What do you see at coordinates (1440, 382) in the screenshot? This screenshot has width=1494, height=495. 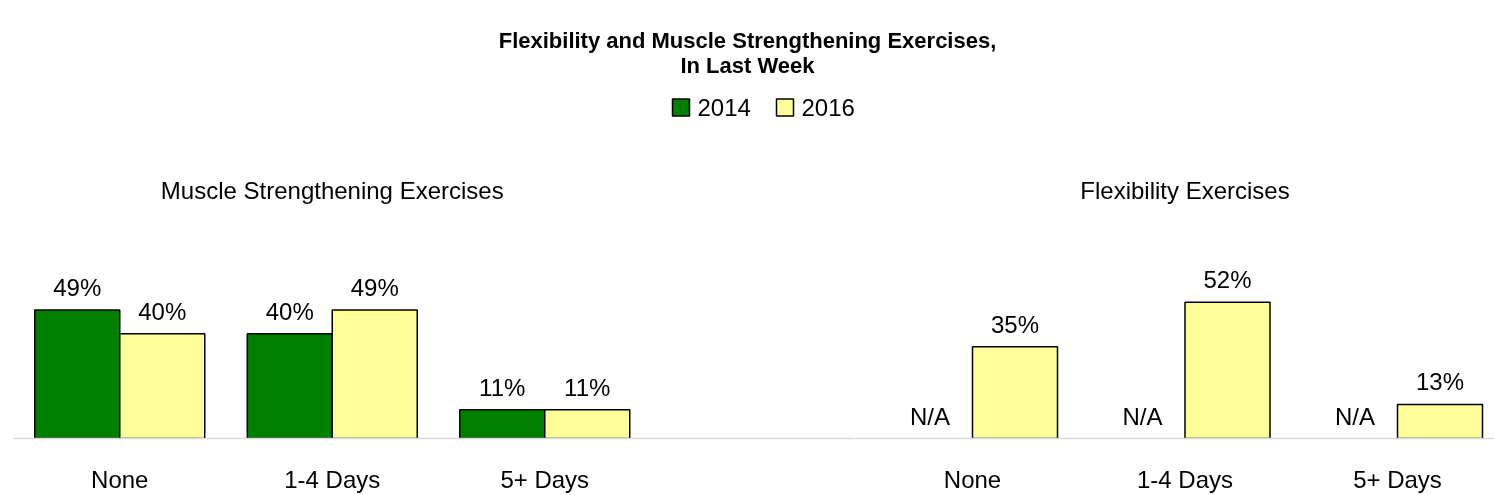 I see `data-label: 13%` at bounding box center [1440, 382].